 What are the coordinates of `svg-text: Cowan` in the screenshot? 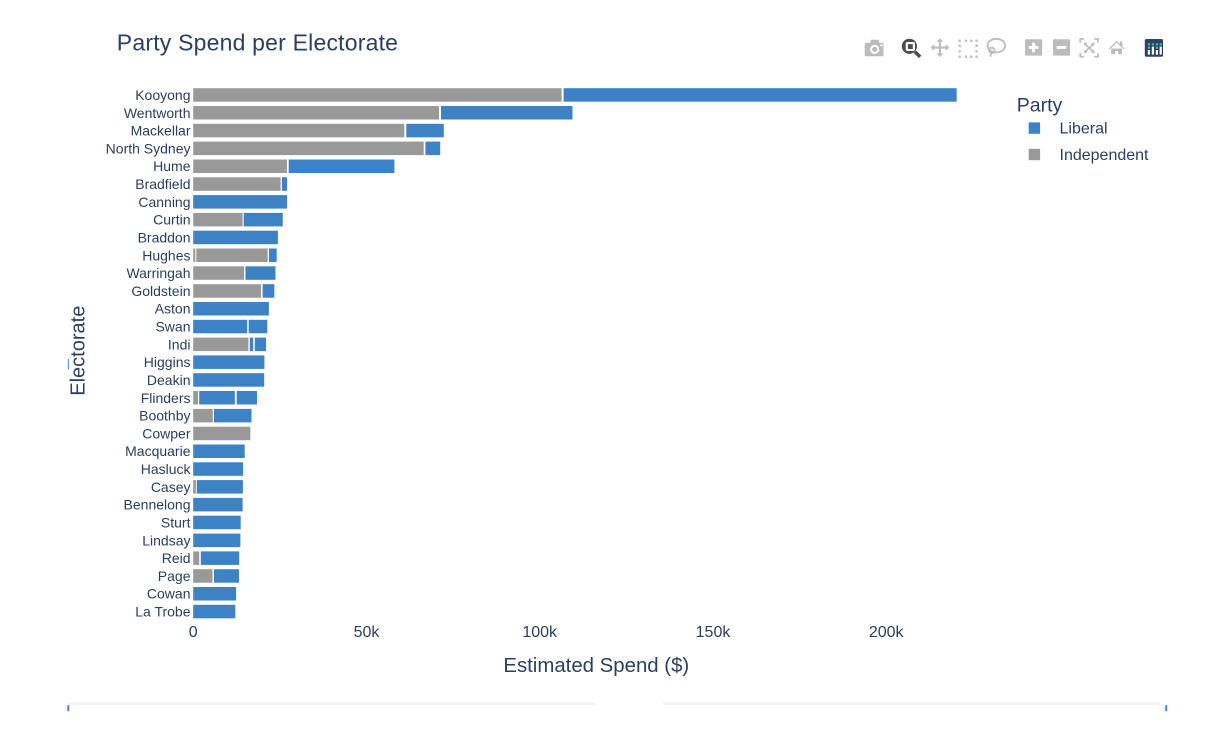 It's located at (169, 594).